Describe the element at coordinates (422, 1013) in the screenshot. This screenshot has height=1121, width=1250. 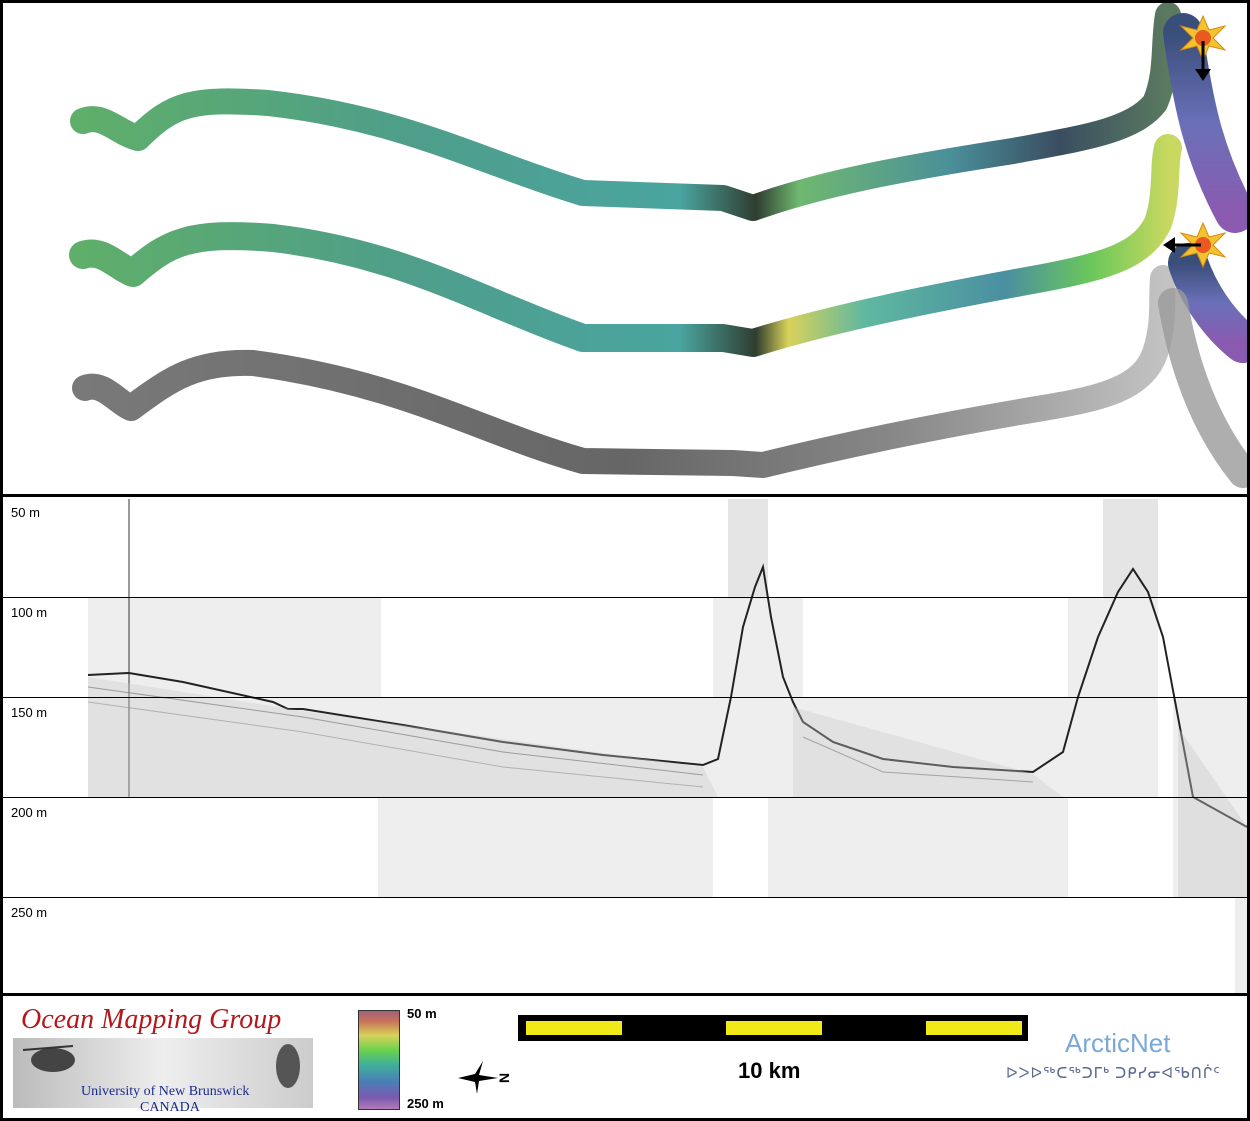
I see `colorbar-top-label: 50 m` at that location.